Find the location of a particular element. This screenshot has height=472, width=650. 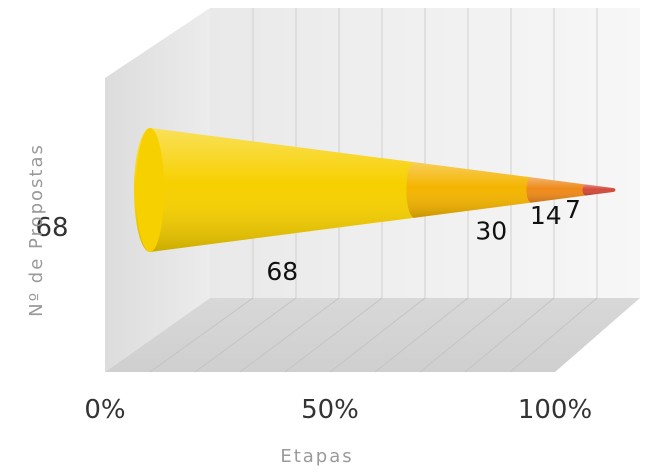

data-label: 7 is located at coordinates (573, 209).